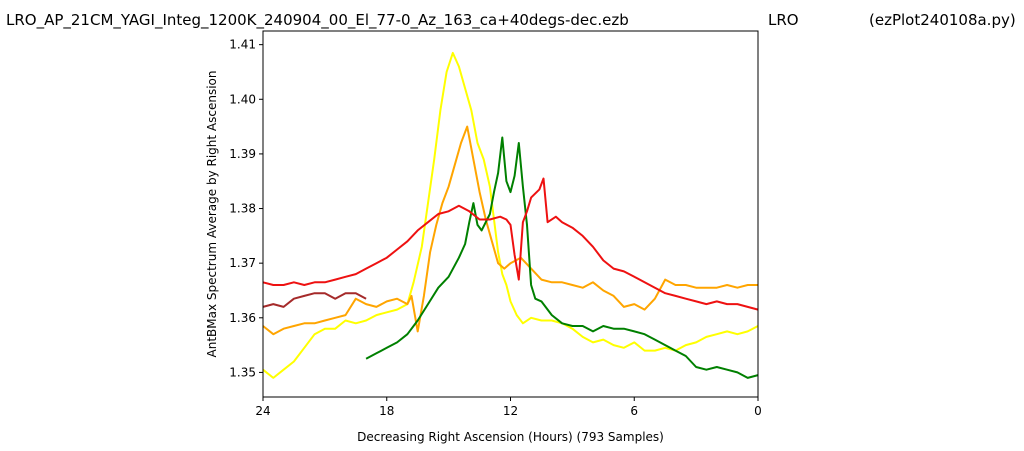 The image size is (1024, 451). What do you see at coordinates (242, 209) in the screenshot?
I see `y-tick-label: 1.38` at bounding box center [242, 209].